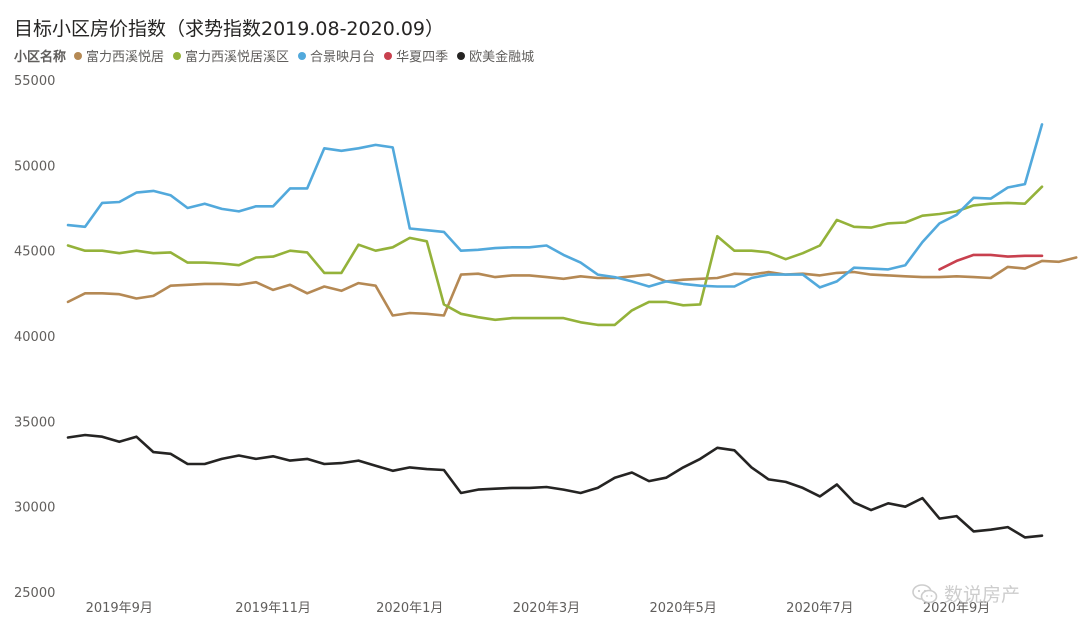  I want to click on legend-item: 华夏四季, so click(416, 55).